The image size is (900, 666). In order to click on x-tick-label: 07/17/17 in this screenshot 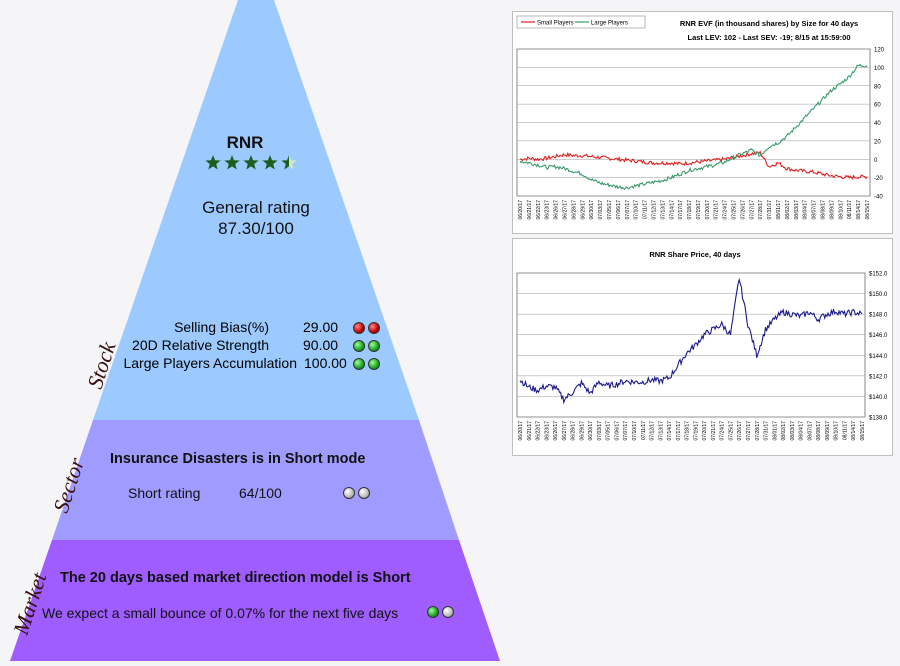, I will do `click(679, 431)`.